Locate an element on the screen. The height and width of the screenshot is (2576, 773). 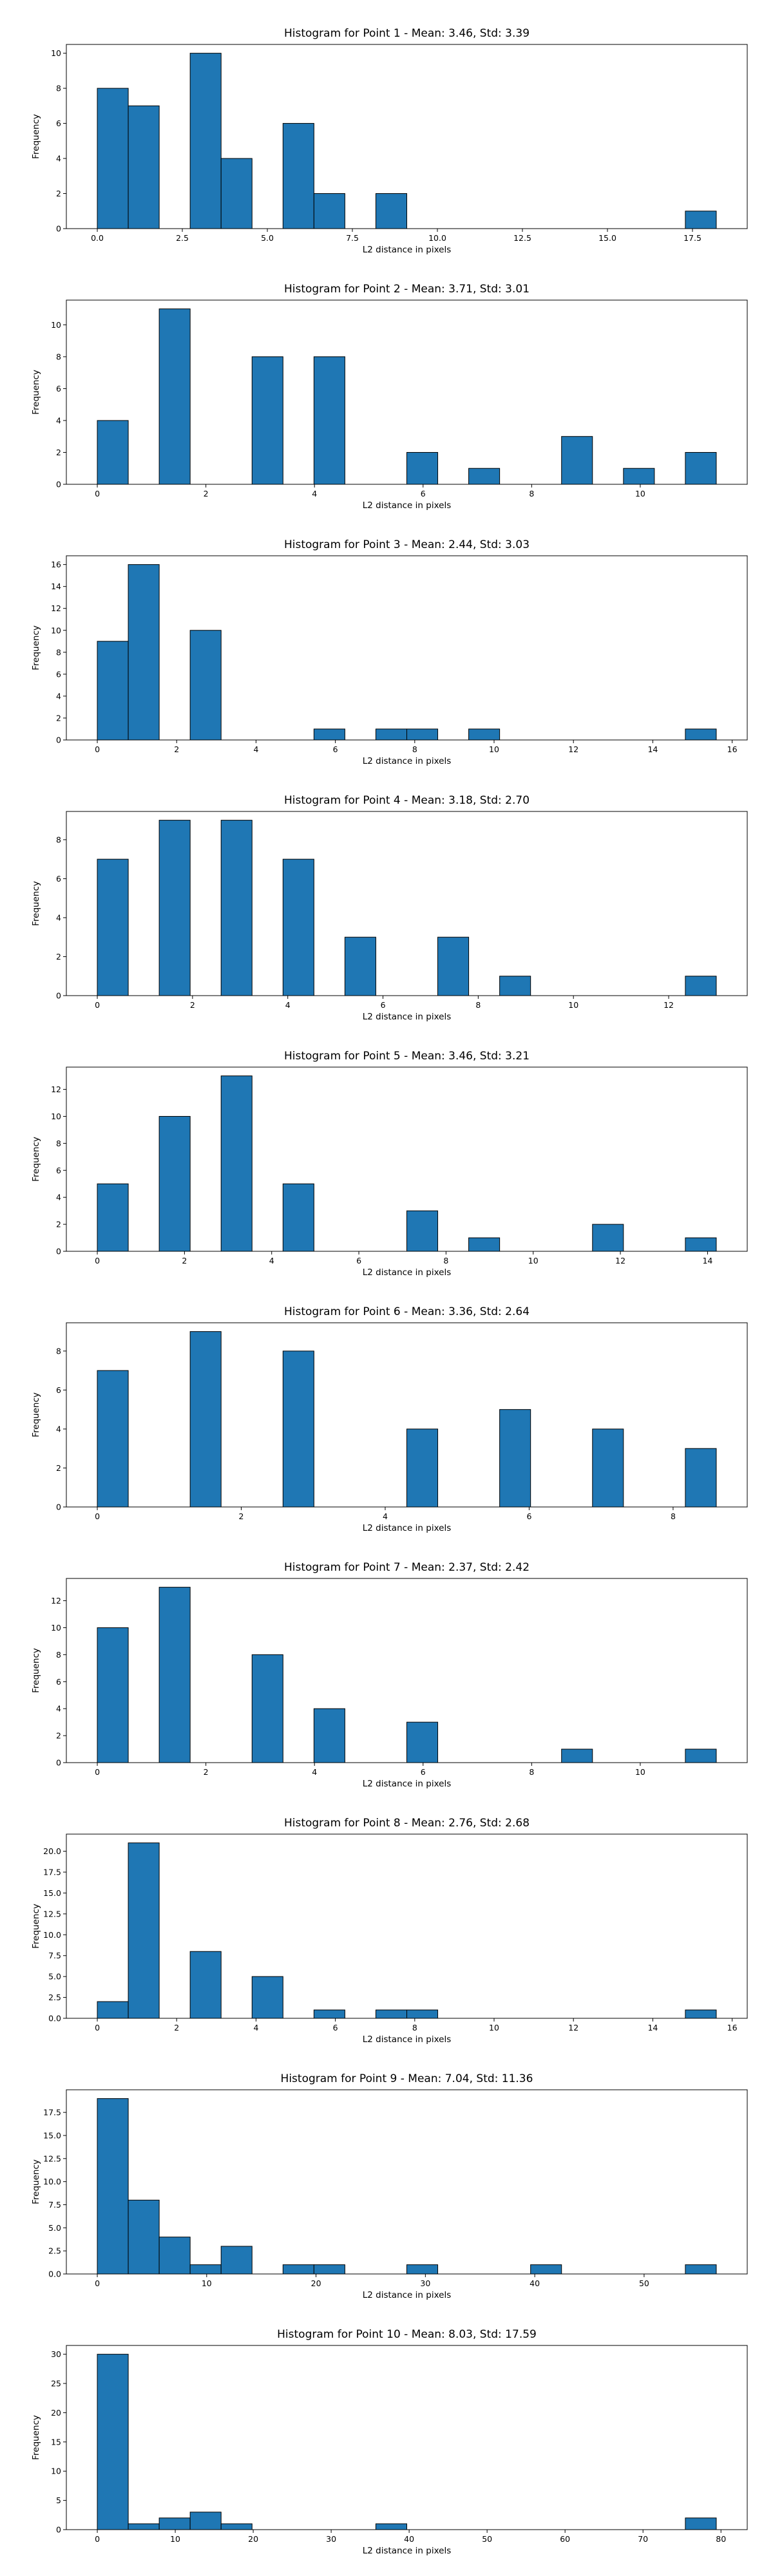
y-tick-label: 16 is located at coordinates (56, 564).